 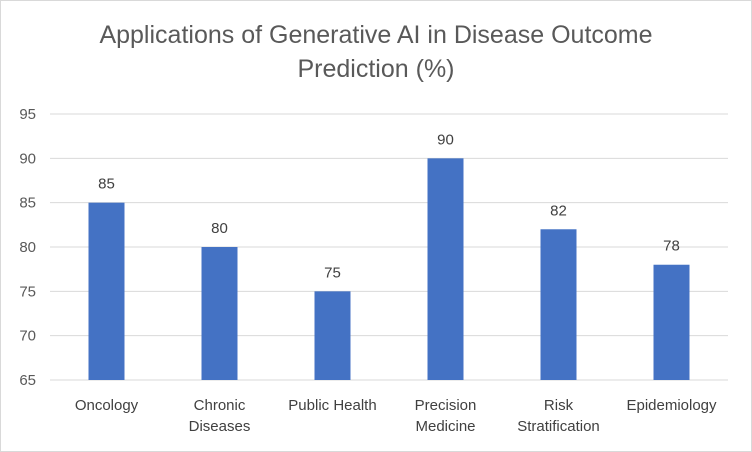 I want to click on category-label: Oncology, so click(x=107, y=405).